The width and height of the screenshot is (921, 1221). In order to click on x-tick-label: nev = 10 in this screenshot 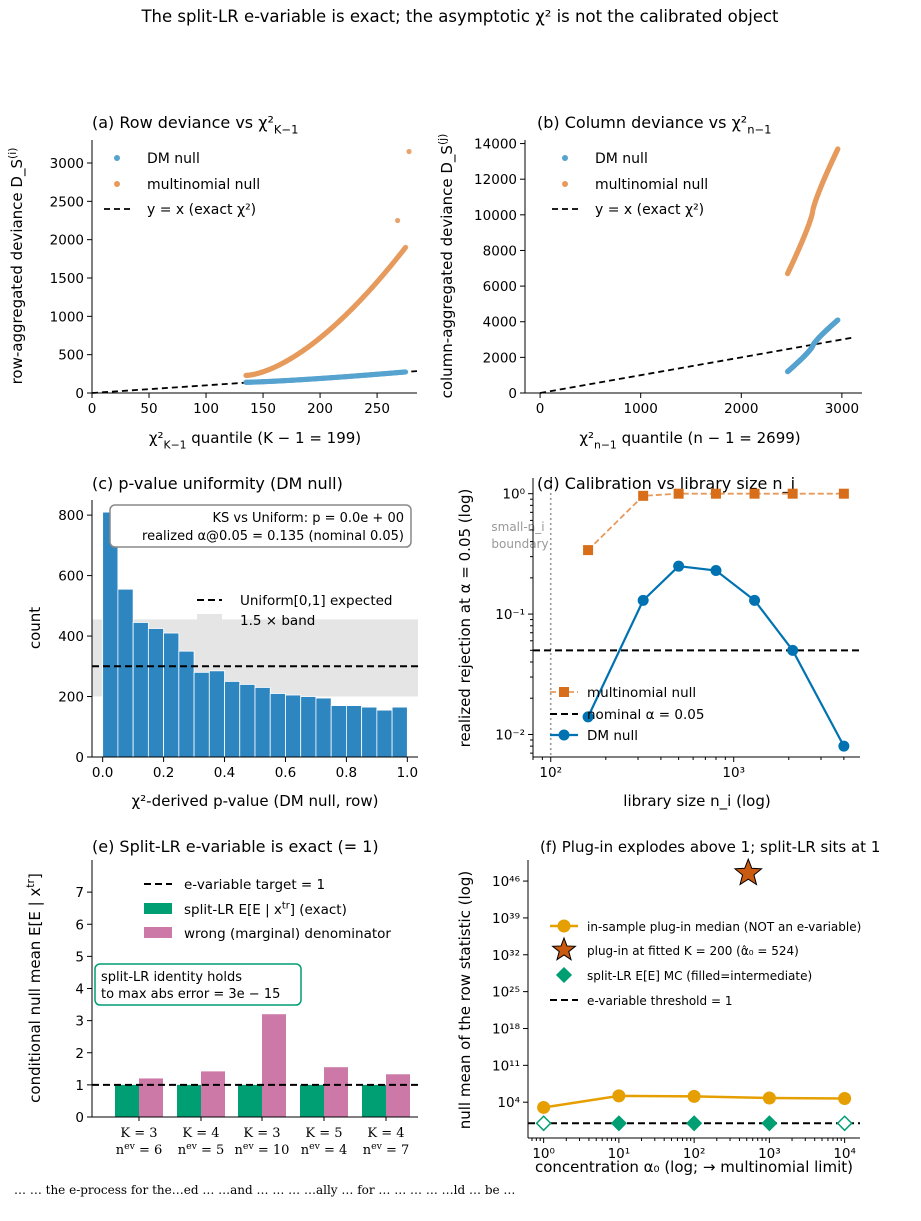, I will do `click(262, 1149)`.